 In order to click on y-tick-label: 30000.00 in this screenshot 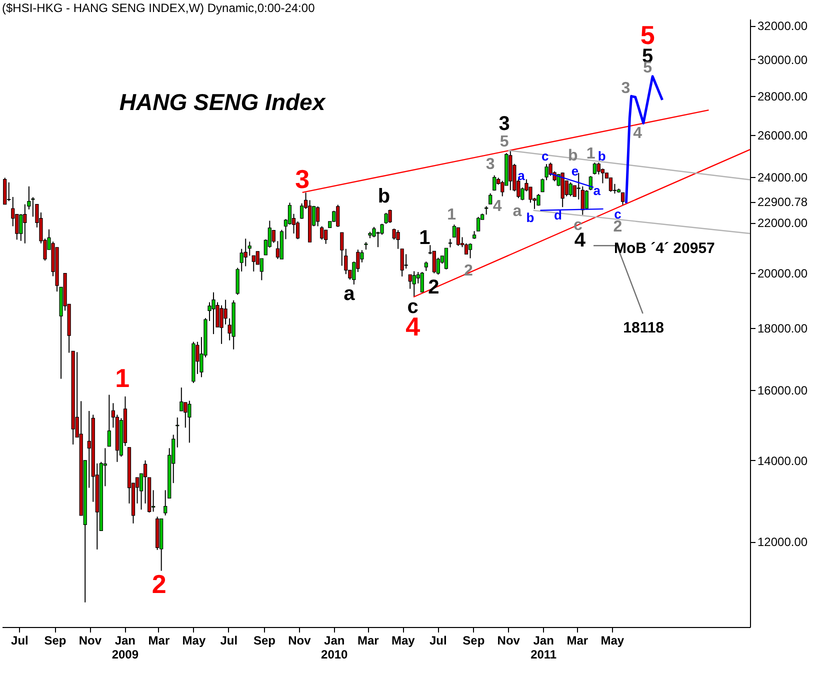, I will do `click(783, 59)`.